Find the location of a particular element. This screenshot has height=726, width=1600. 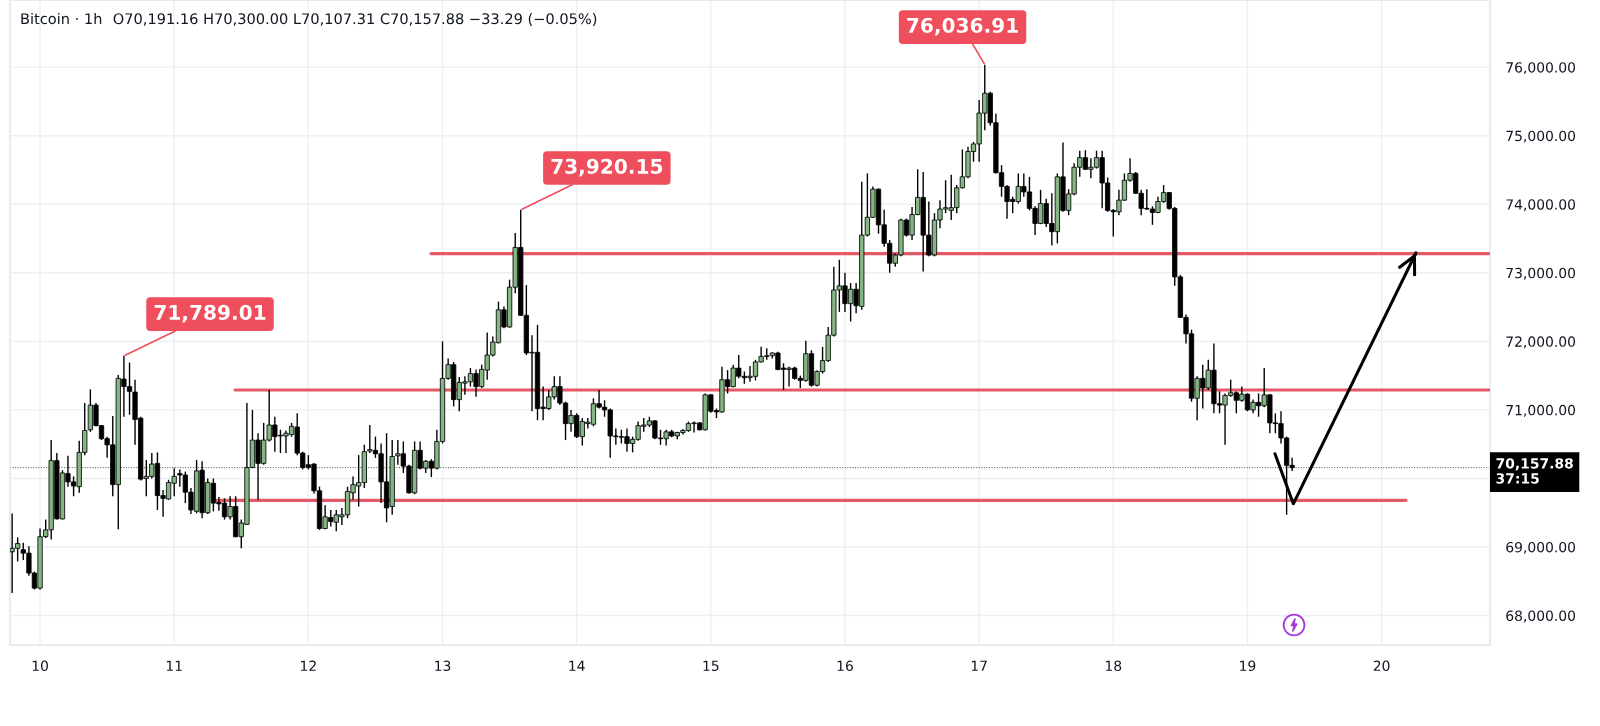

text: Bitcoin · 1h is located at coordinates (61, 18).